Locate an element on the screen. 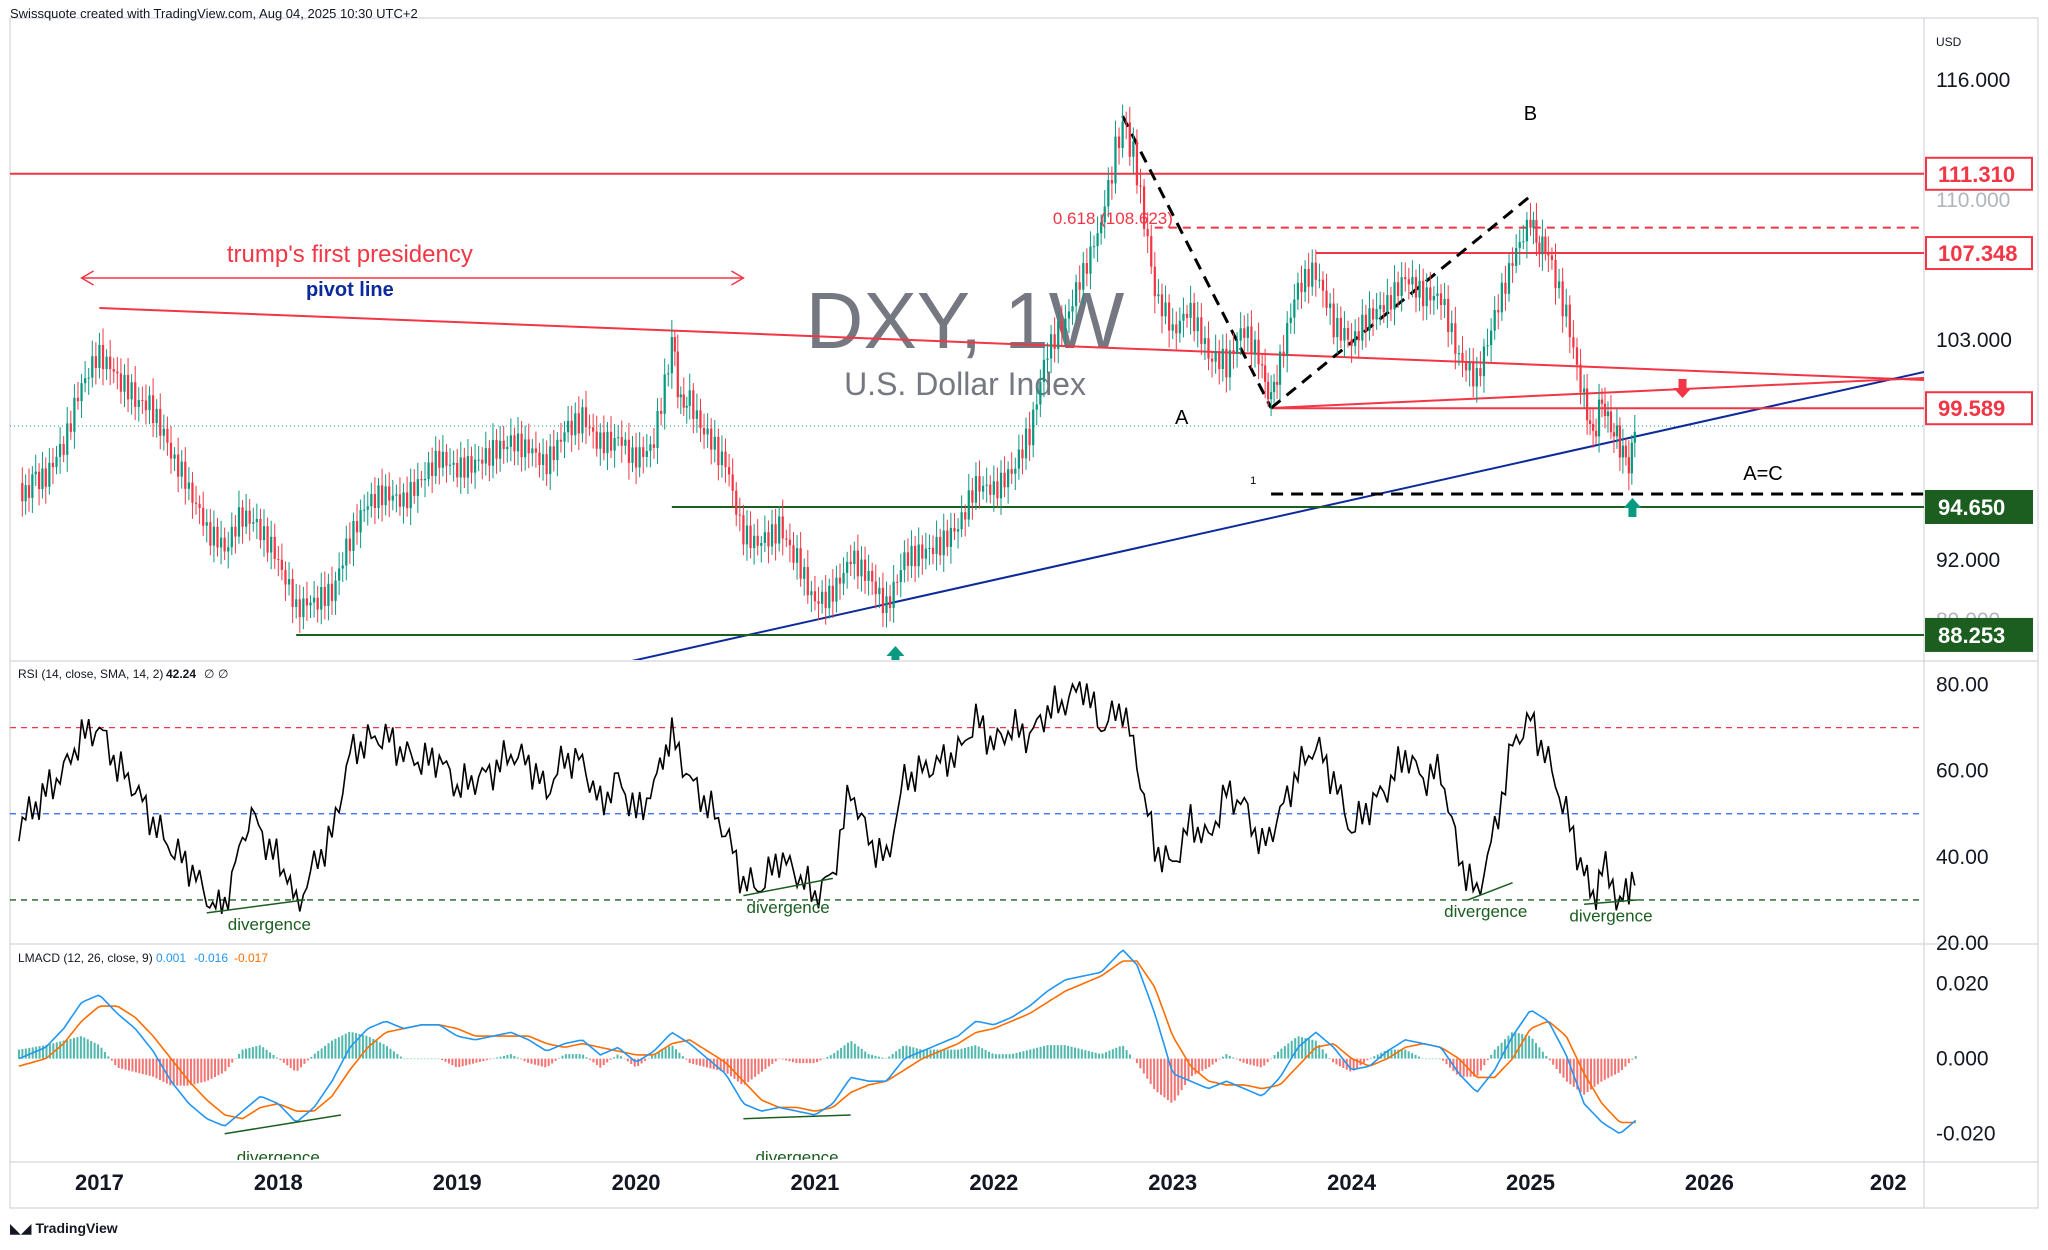 The width and height of the screenshot is (2048, 1250). macd-line is located at coordinates (827, 1041).